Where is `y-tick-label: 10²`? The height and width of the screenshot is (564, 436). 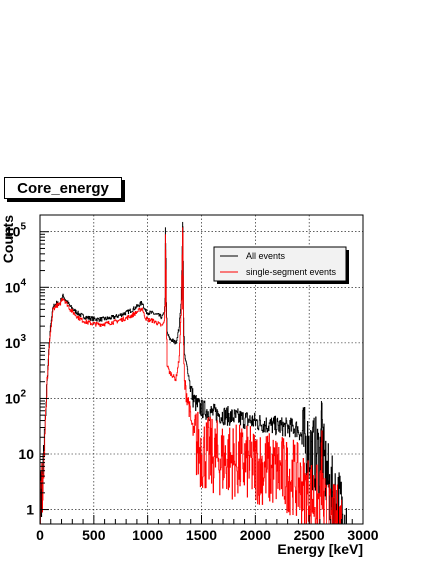 y-tick-label: 10² is located at coordinates (16, 397).